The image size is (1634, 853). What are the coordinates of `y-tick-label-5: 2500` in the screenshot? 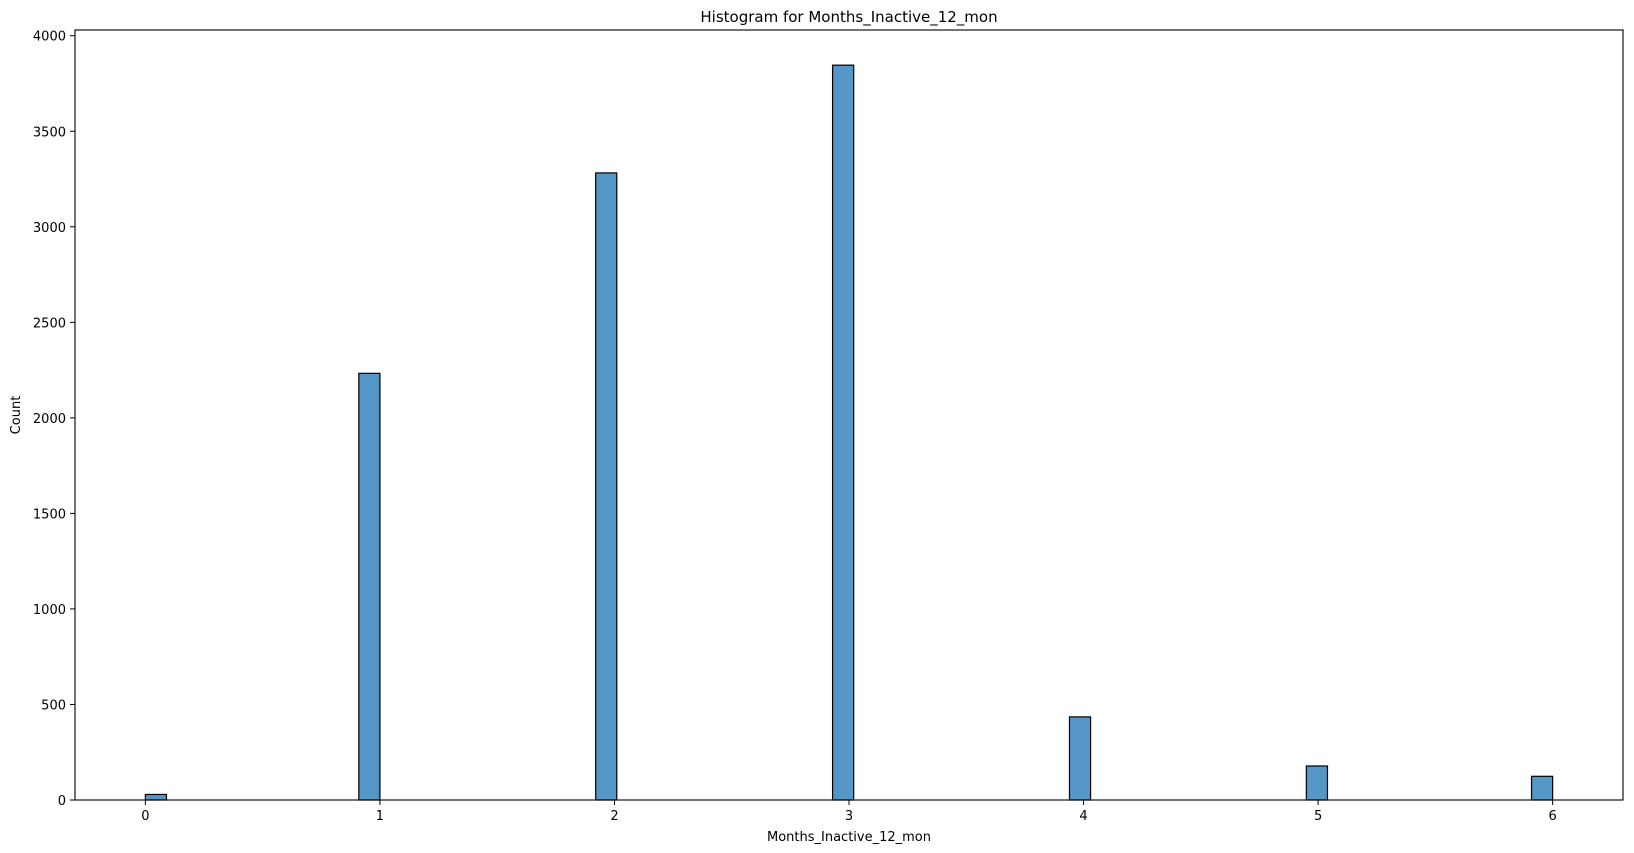 It's located at (49, 323).